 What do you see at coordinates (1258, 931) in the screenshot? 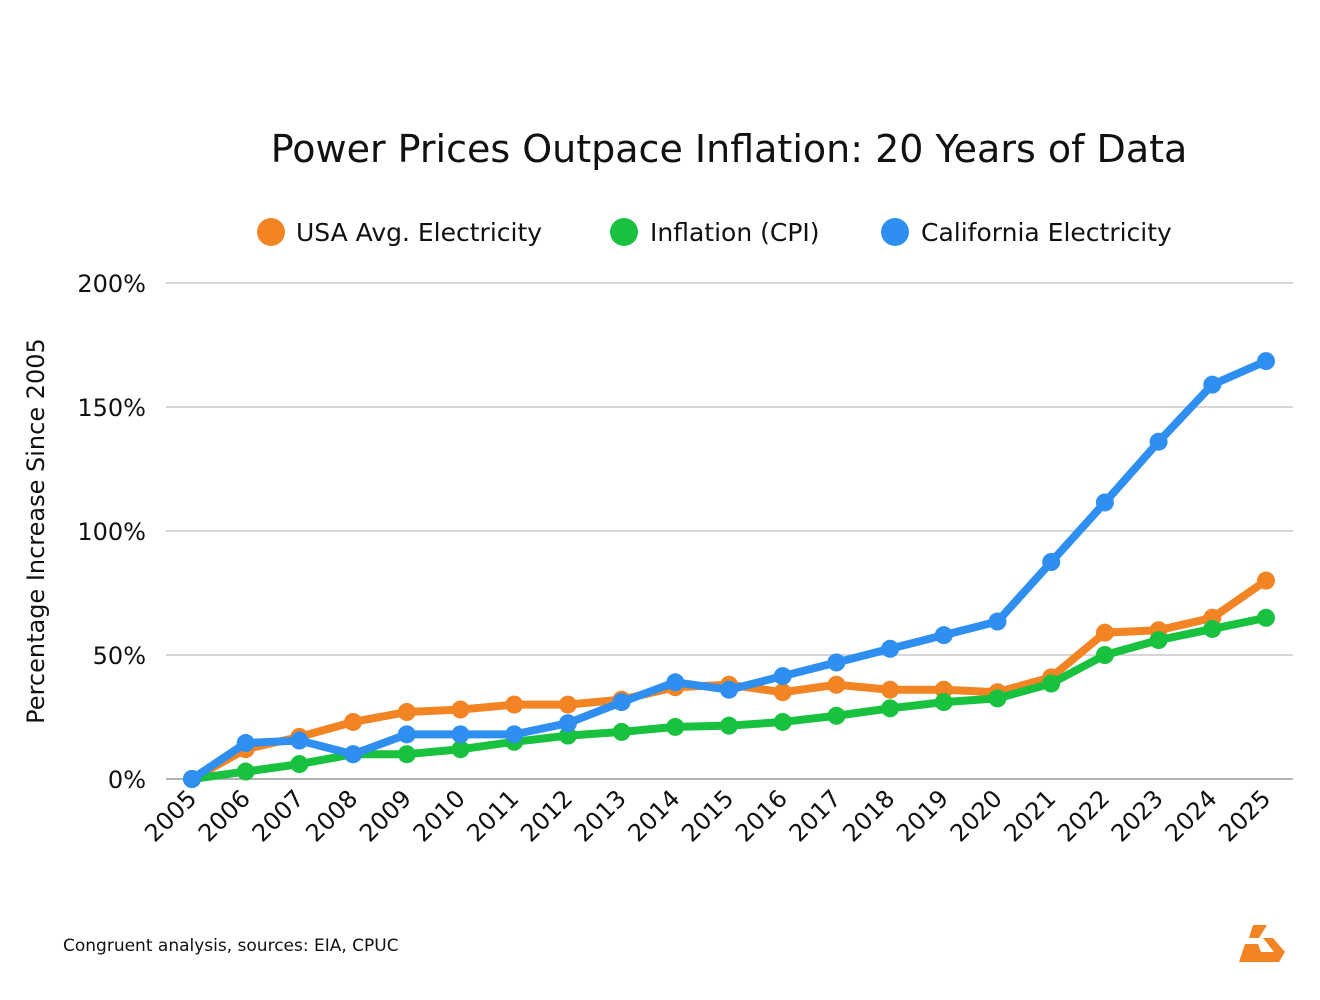
I see `logo-upper-mark` at bounding box center [1258, 931].